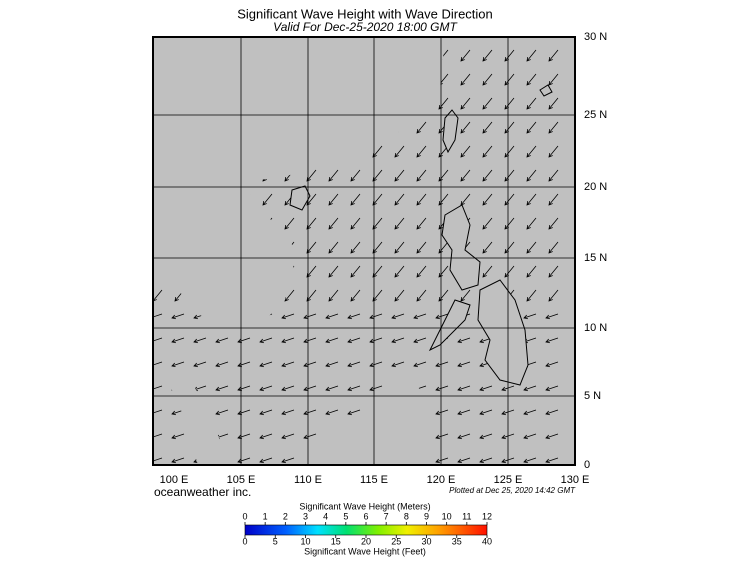 This screenshot has height=565, width=755. I want to click on lon-label: 110 E, so click(308, 480).